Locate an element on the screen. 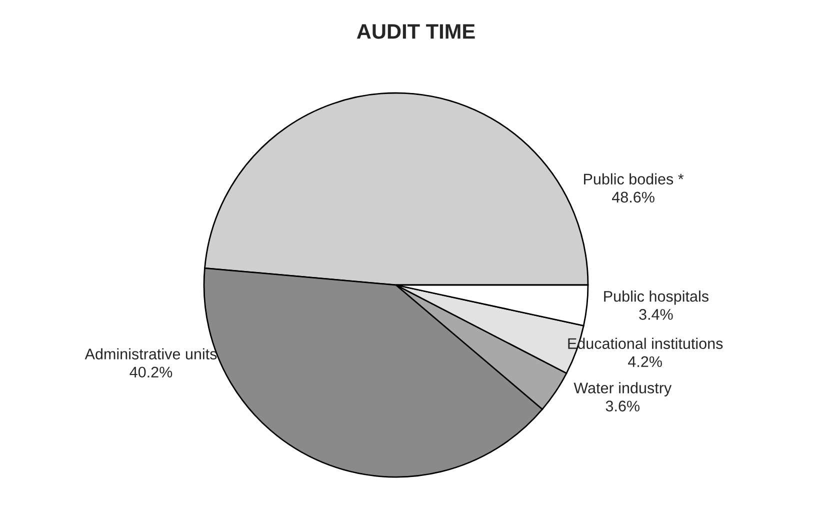 The image size is (832, 523). data-label: 48.6% is located at coordinates (633, 197).